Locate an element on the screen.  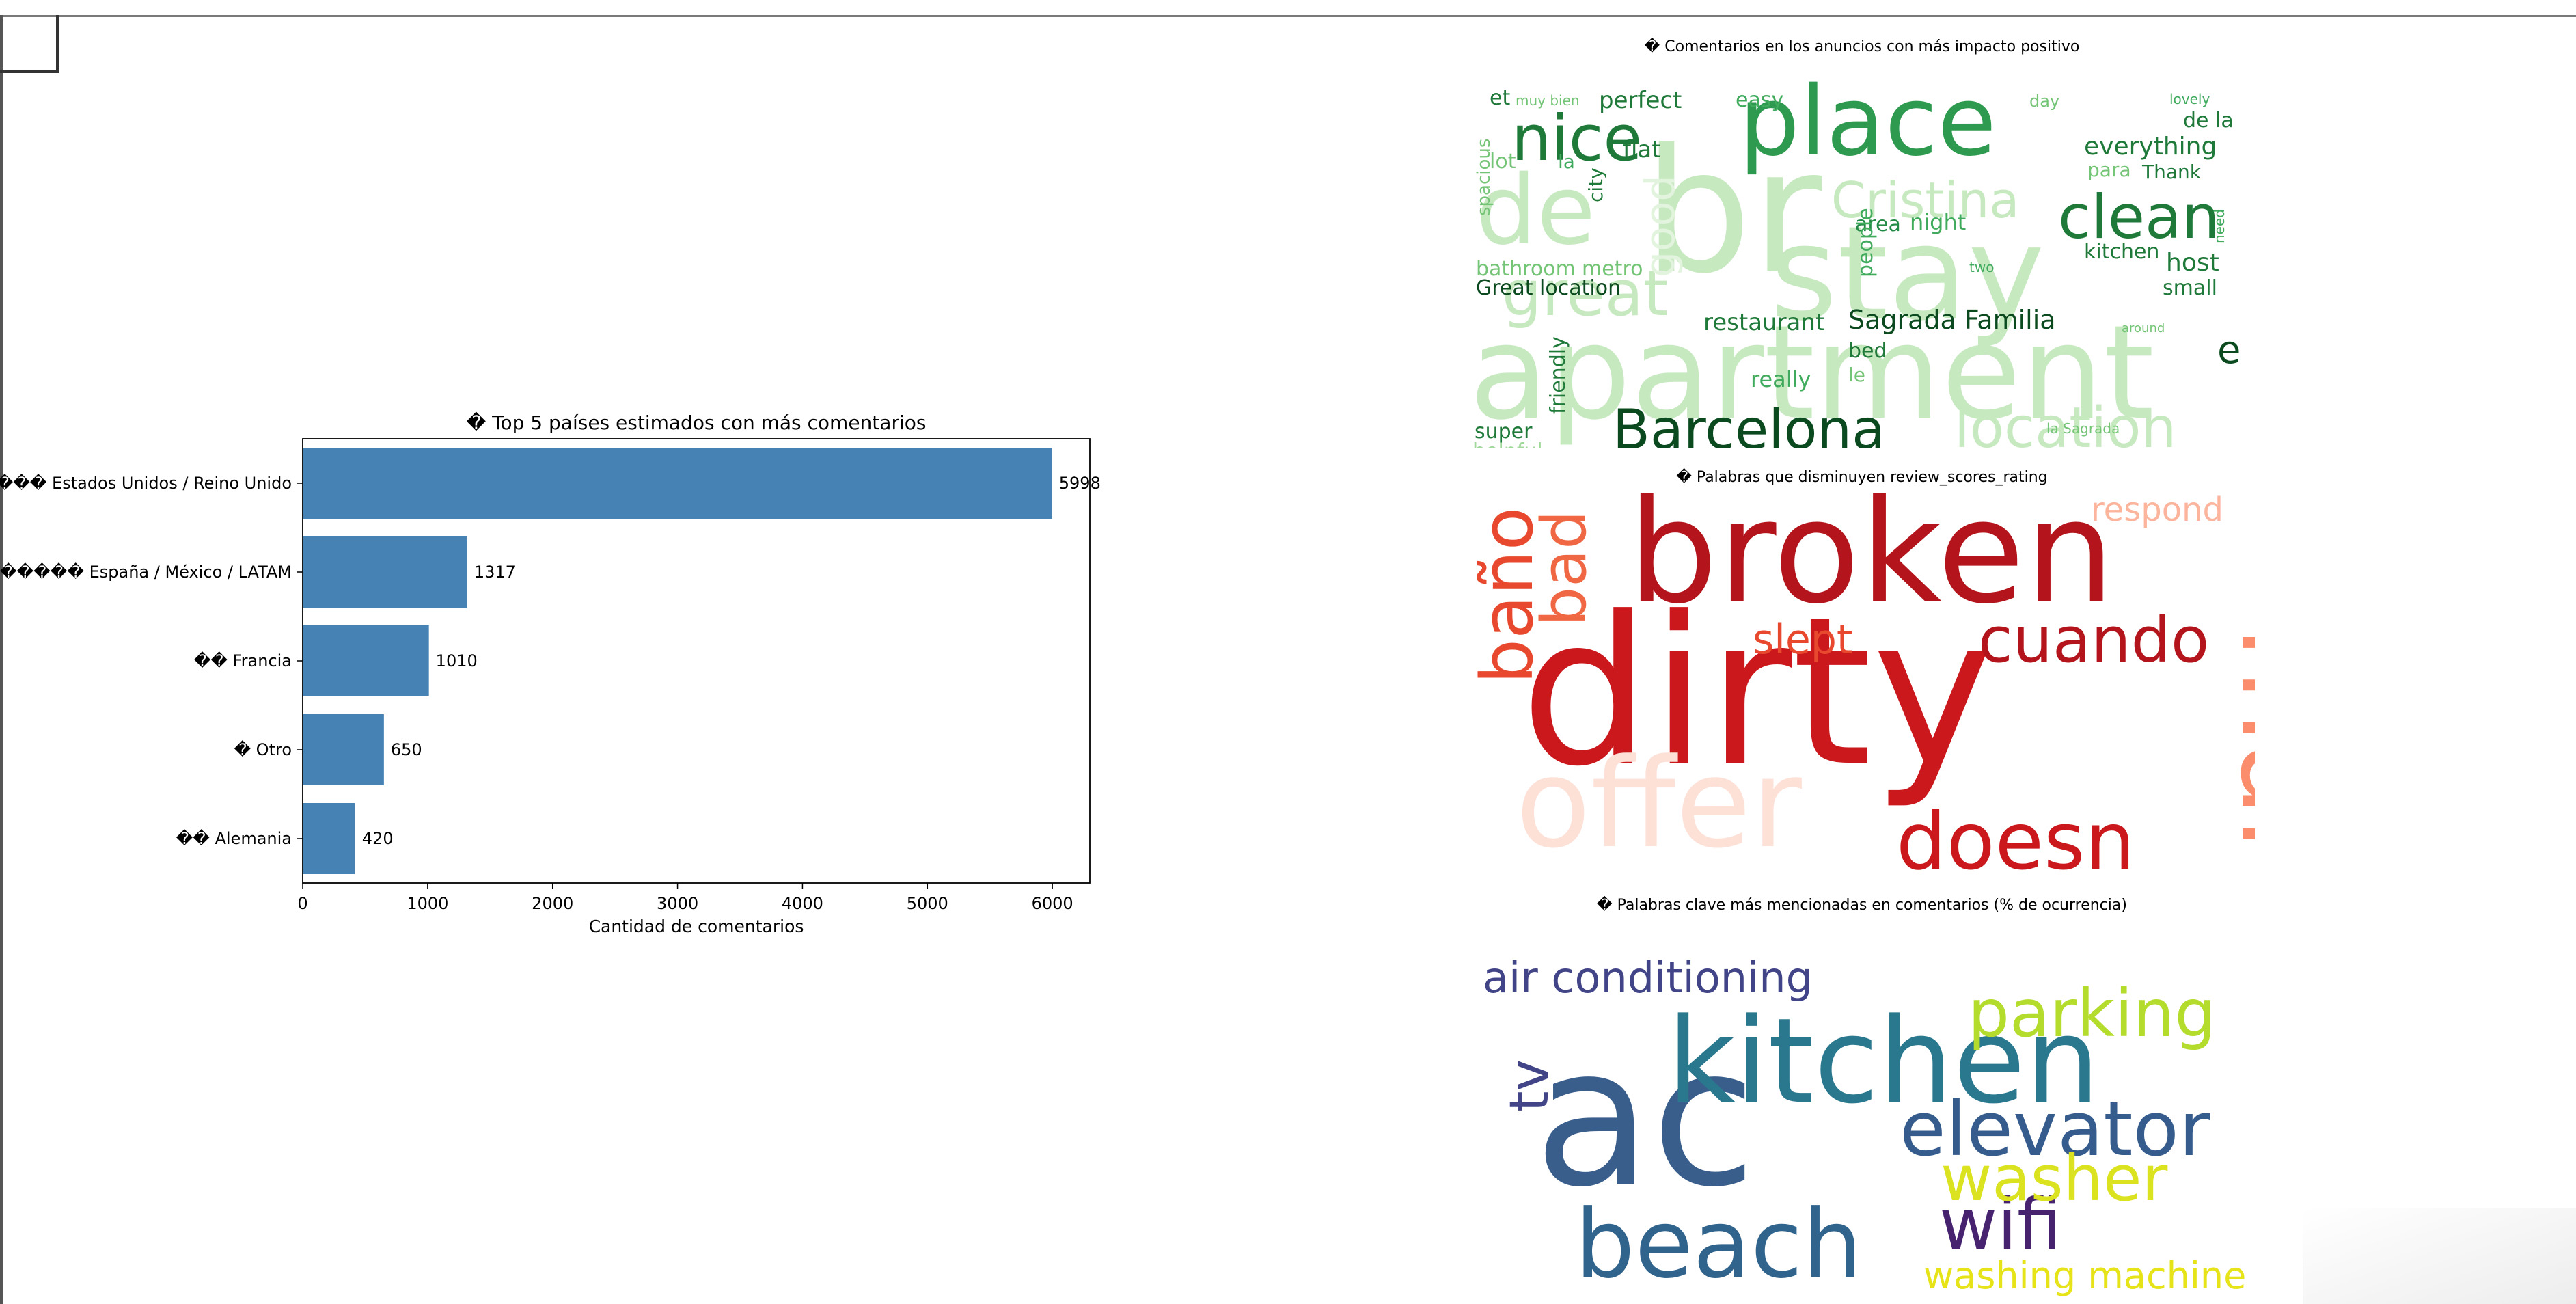
wordcloud-word: apartment is located at coordinates (1811, 373).